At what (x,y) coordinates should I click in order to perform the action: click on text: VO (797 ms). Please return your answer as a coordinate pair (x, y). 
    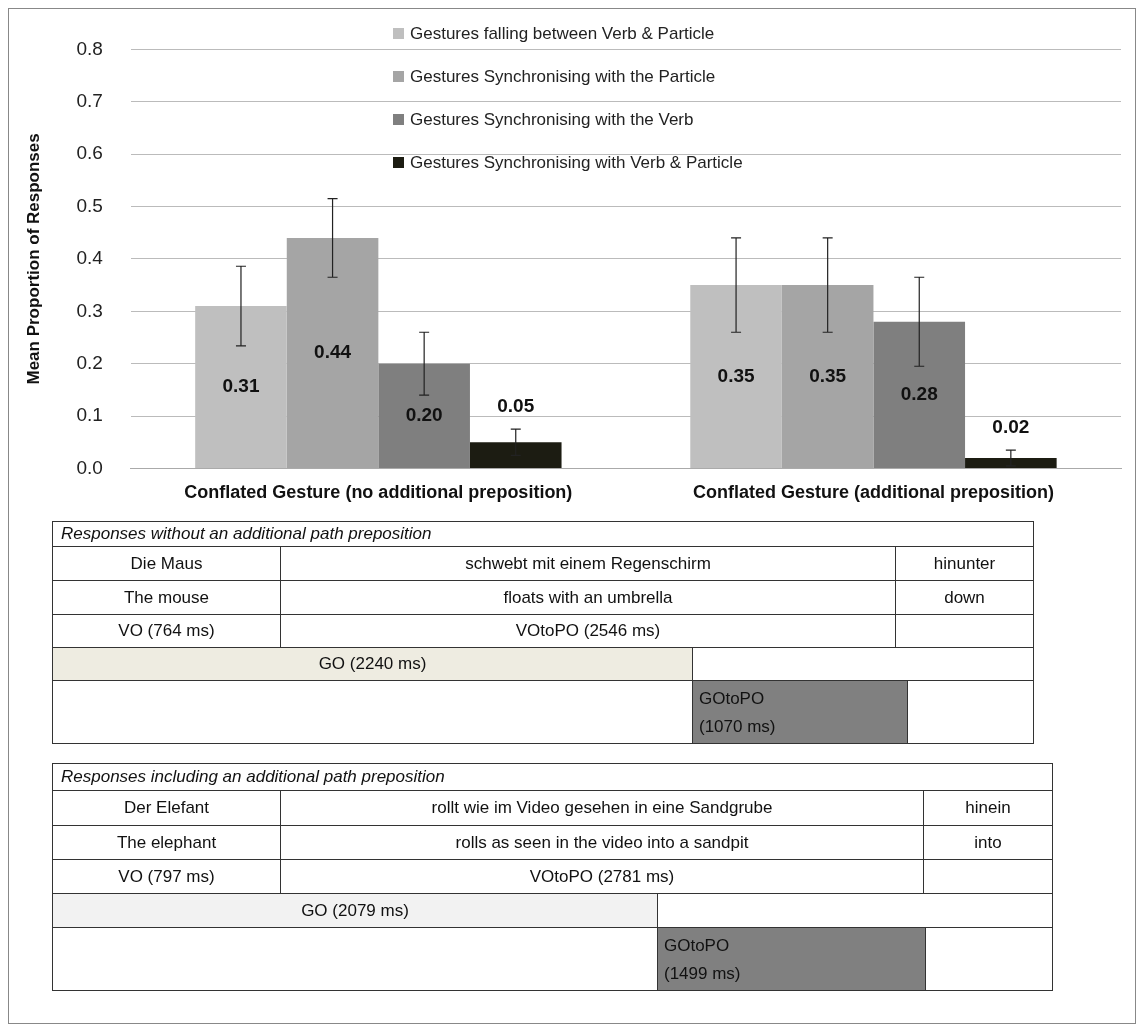
    Looking at the image, I should click on (166, 876).